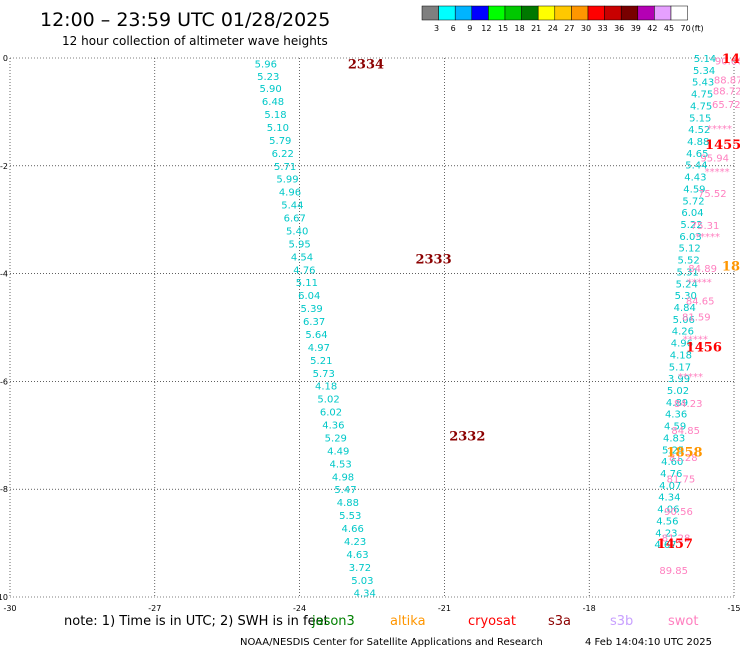 The height and width of the screenshot is (650, 740). What do you see at coordinates (362, 581) in the screenshot?
I see `data-point-label: 5.03` at bounding box center [362, 581].